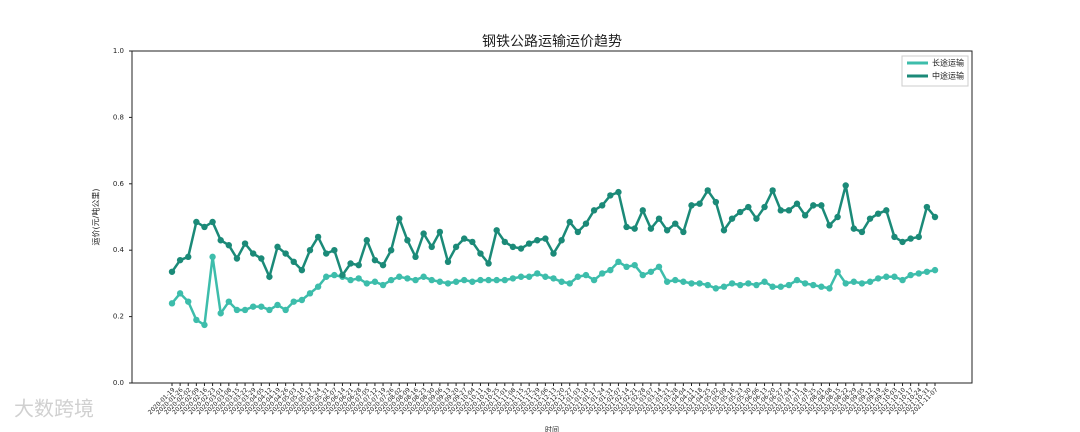  What do you see at coordinates (118, 383) in the screenshot?
I see `y-tick-label: 0.0` at bounding box center [118, 383].